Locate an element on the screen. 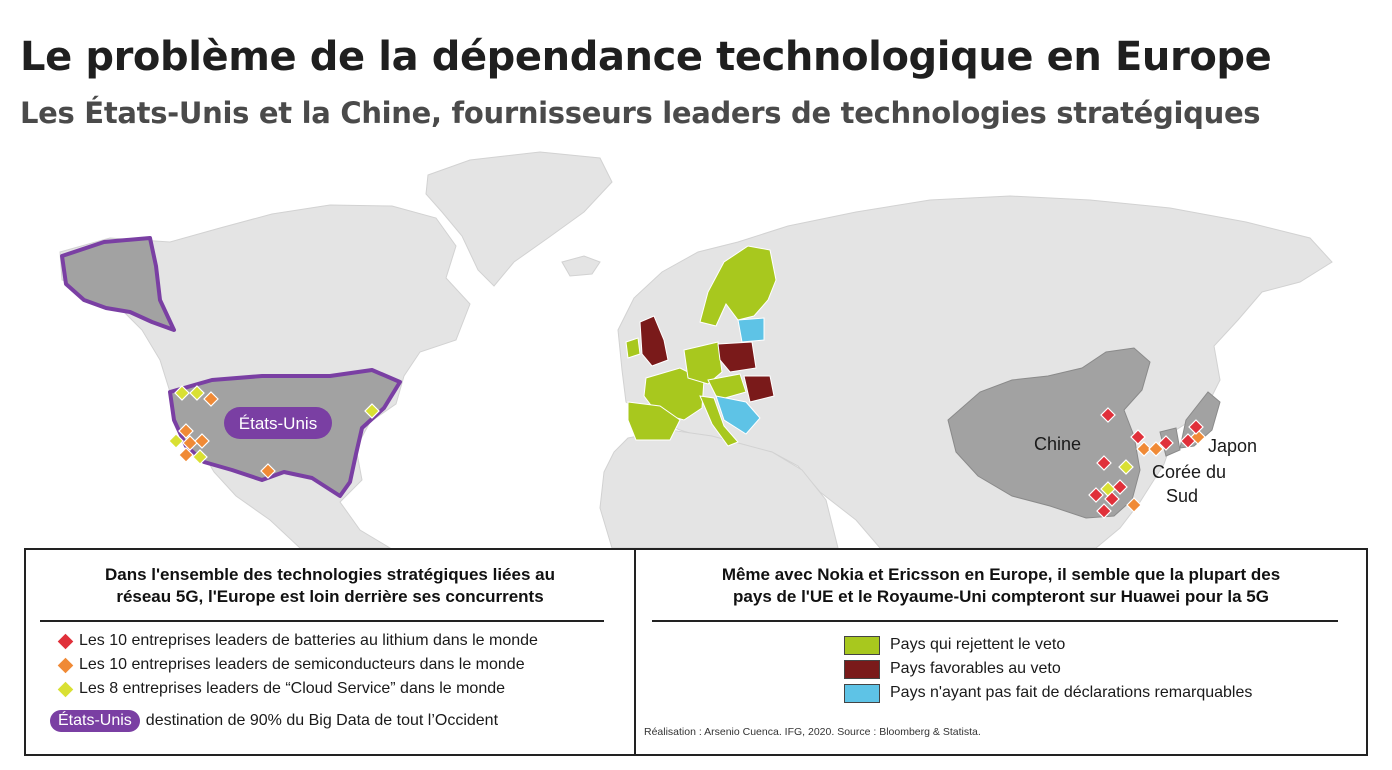  europe-countries is located at coordinates (701, 346).